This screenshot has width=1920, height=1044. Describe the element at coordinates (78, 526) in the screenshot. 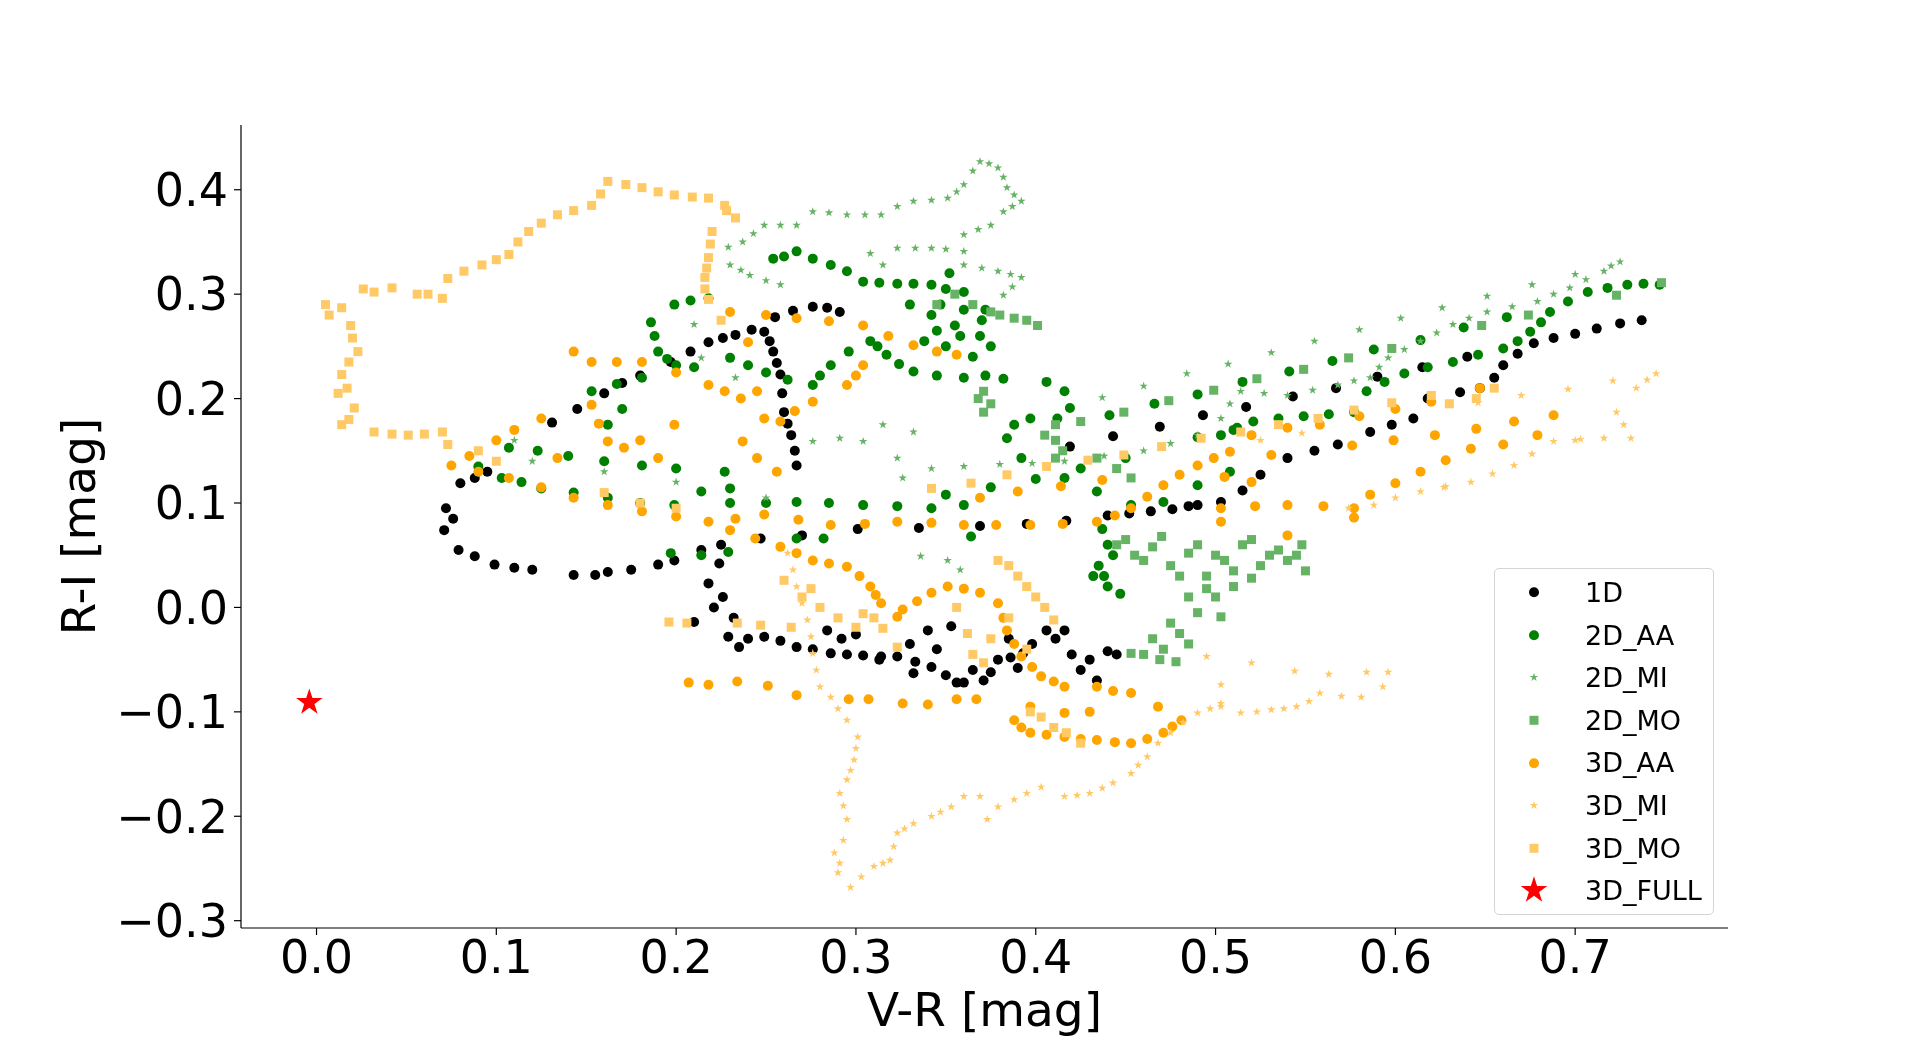

I see `y-axis-title: R-I [mag]` at that location.